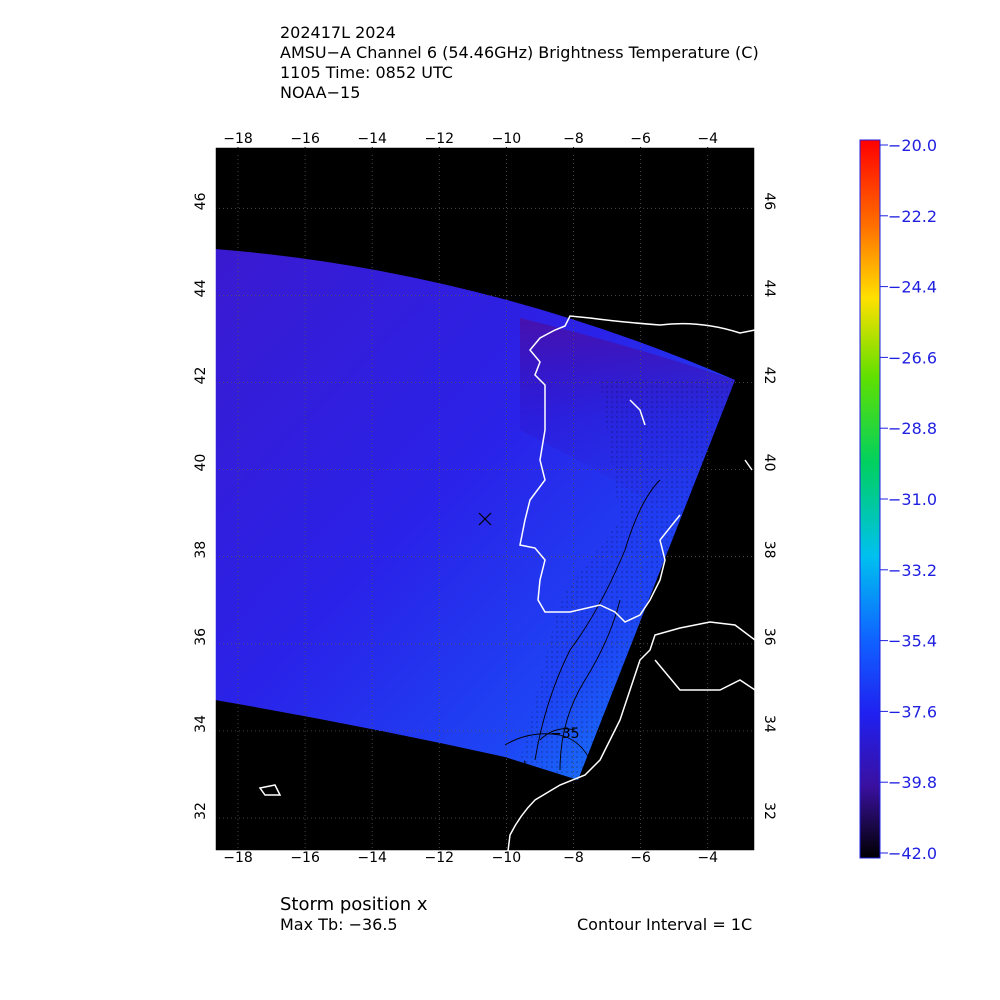 This screenshot has width=1000, height=1000. Describe the element at coordinates (870, 499) in the screenshot. I see `colorbar` at that location.